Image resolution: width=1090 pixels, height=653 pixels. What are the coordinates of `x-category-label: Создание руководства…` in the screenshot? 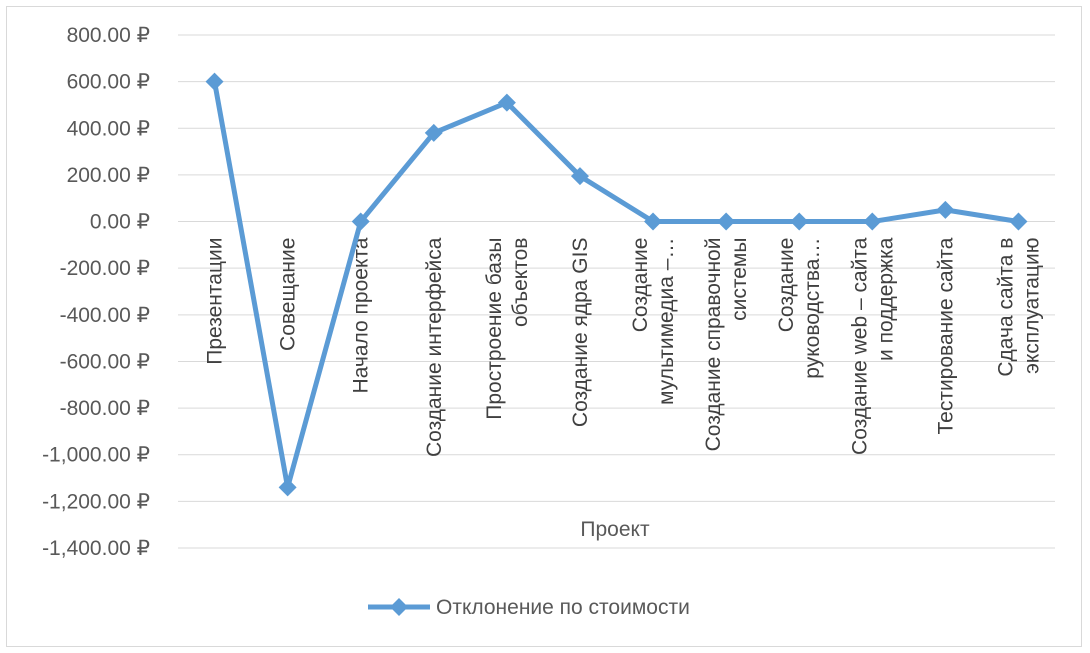 It's located at (799, 308).